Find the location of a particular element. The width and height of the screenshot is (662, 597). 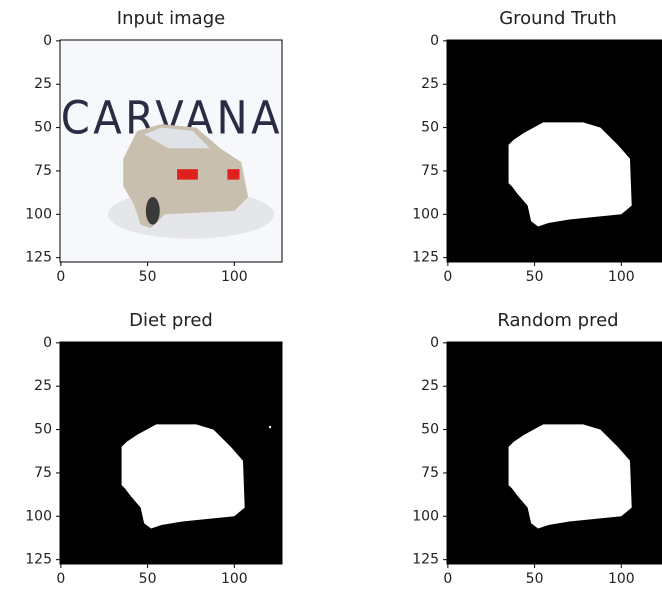

mask-speck is located at coordinates (270, 427).